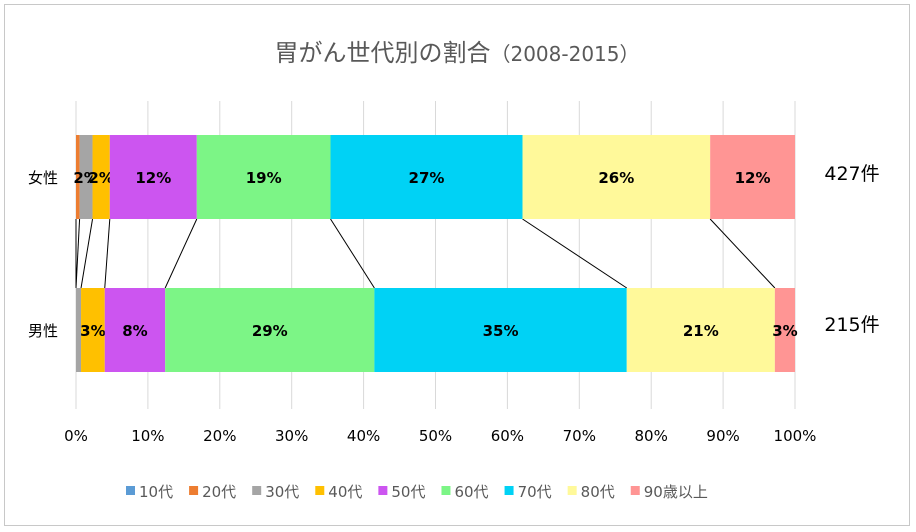  I want to click on data-label: 26%, so click(616, 178).